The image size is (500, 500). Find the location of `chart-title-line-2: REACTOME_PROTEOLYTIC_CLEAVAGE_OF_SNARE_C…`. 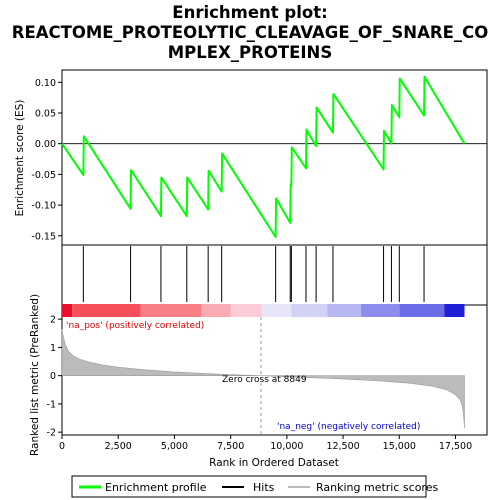

chart-title-line-2: REACTOME_PROTEOLYTIC_CLEAVAGE_OF_SNARE_C… is located at coordinates (250, 32).